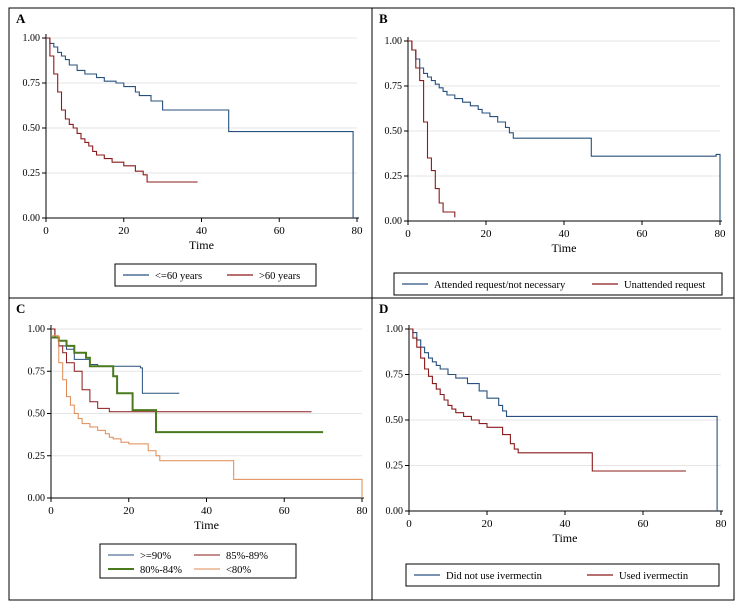  I want to click on legend-label: >=90%, so click(155, 556).